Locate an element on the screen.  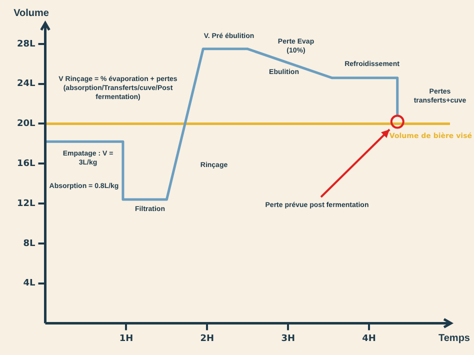
x-tick-label: 2H is located at coordinates (207, 339).